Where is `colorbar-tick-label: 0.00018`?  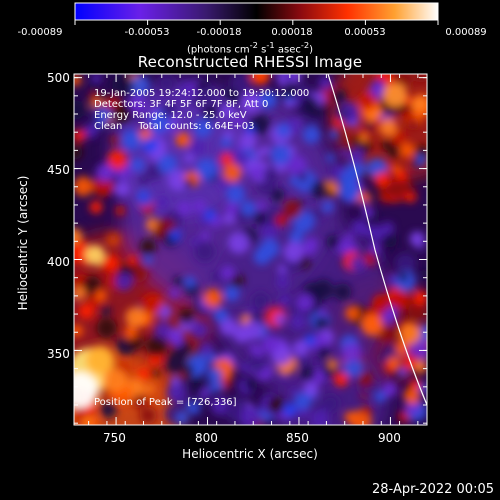 colorbar-tick-label: 0.00018 is located at coordinates (292, 32).